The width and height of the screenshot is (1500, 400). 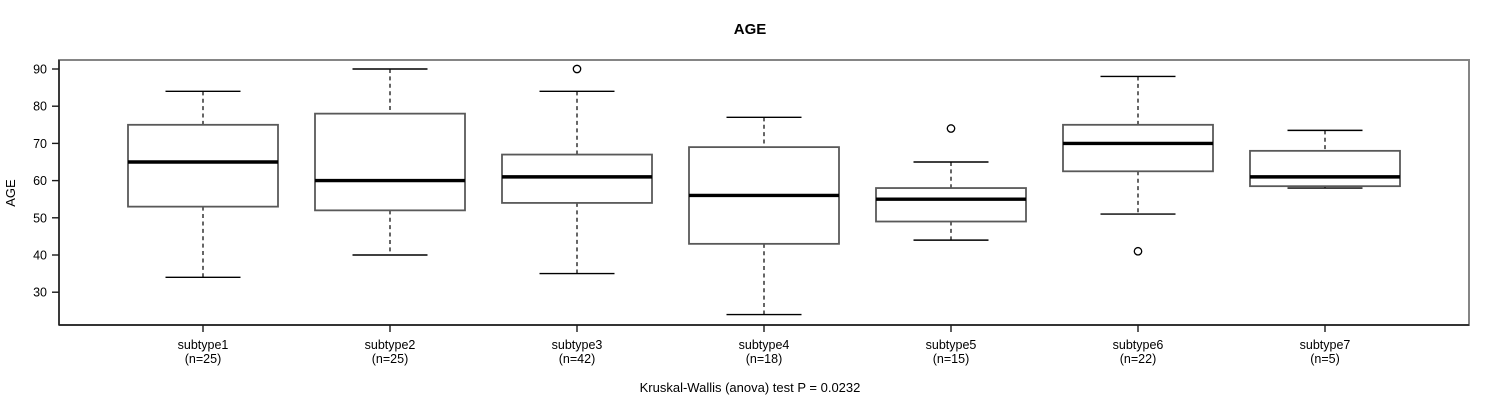 What do you see at coordinates (1138, 345) in the screenshot?
I see `x-tick-label-subtype: subtype6` at bounding box center [1138, 345].